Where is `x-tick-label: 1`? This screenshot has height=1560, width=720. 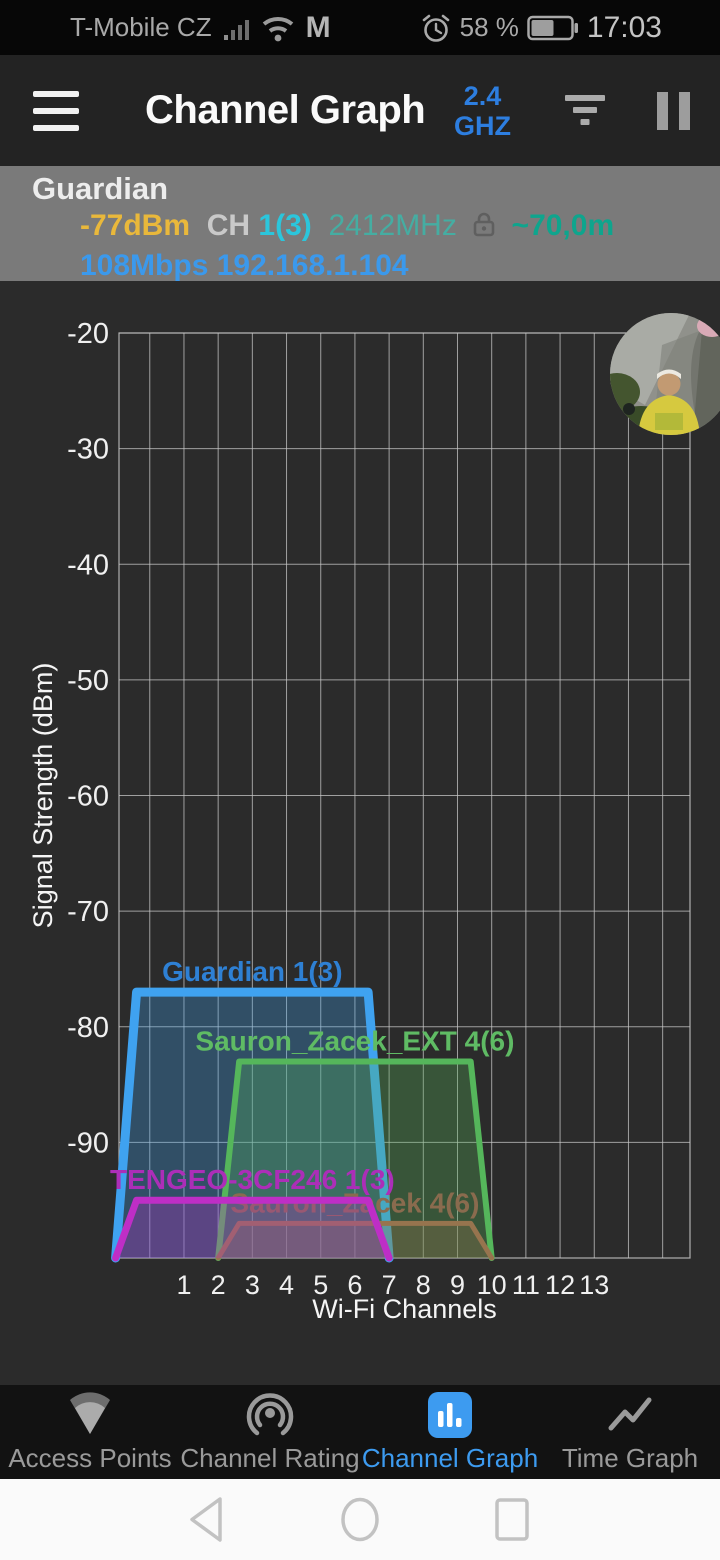
x-tick-label: 1 is located at coordinates (183, 1285).